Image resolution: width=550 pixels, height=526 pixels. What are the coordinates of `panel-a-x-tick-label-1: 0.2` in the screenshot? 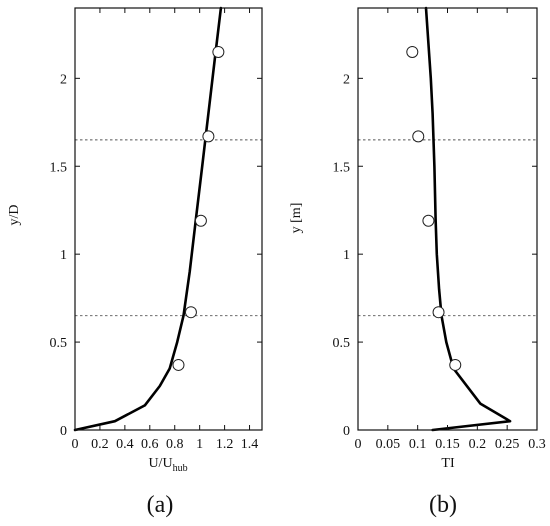 It's located at (100, 444).